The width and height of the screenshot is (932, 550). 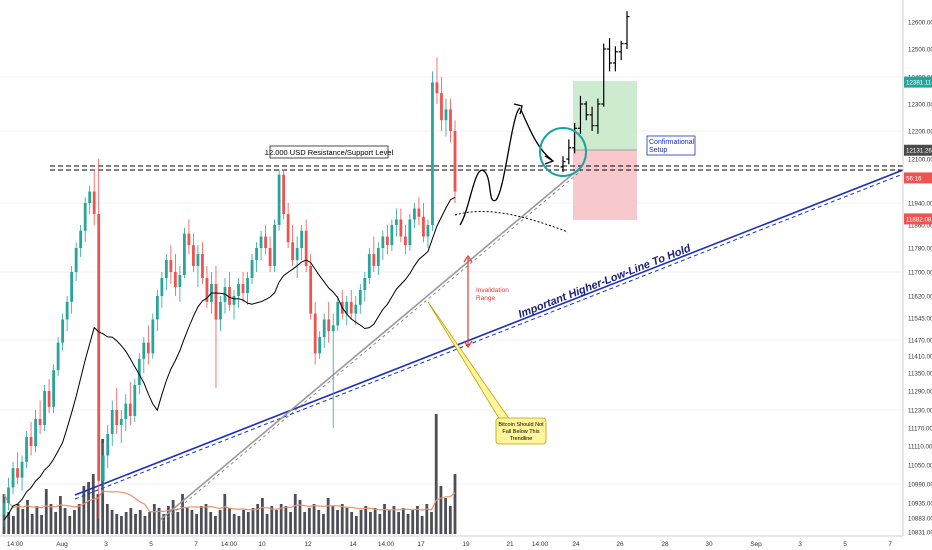 What do you see at coordinates (521, 439) in the screenshot?
I see `callout-line3: Trendline` at bounding box center [521, 439].